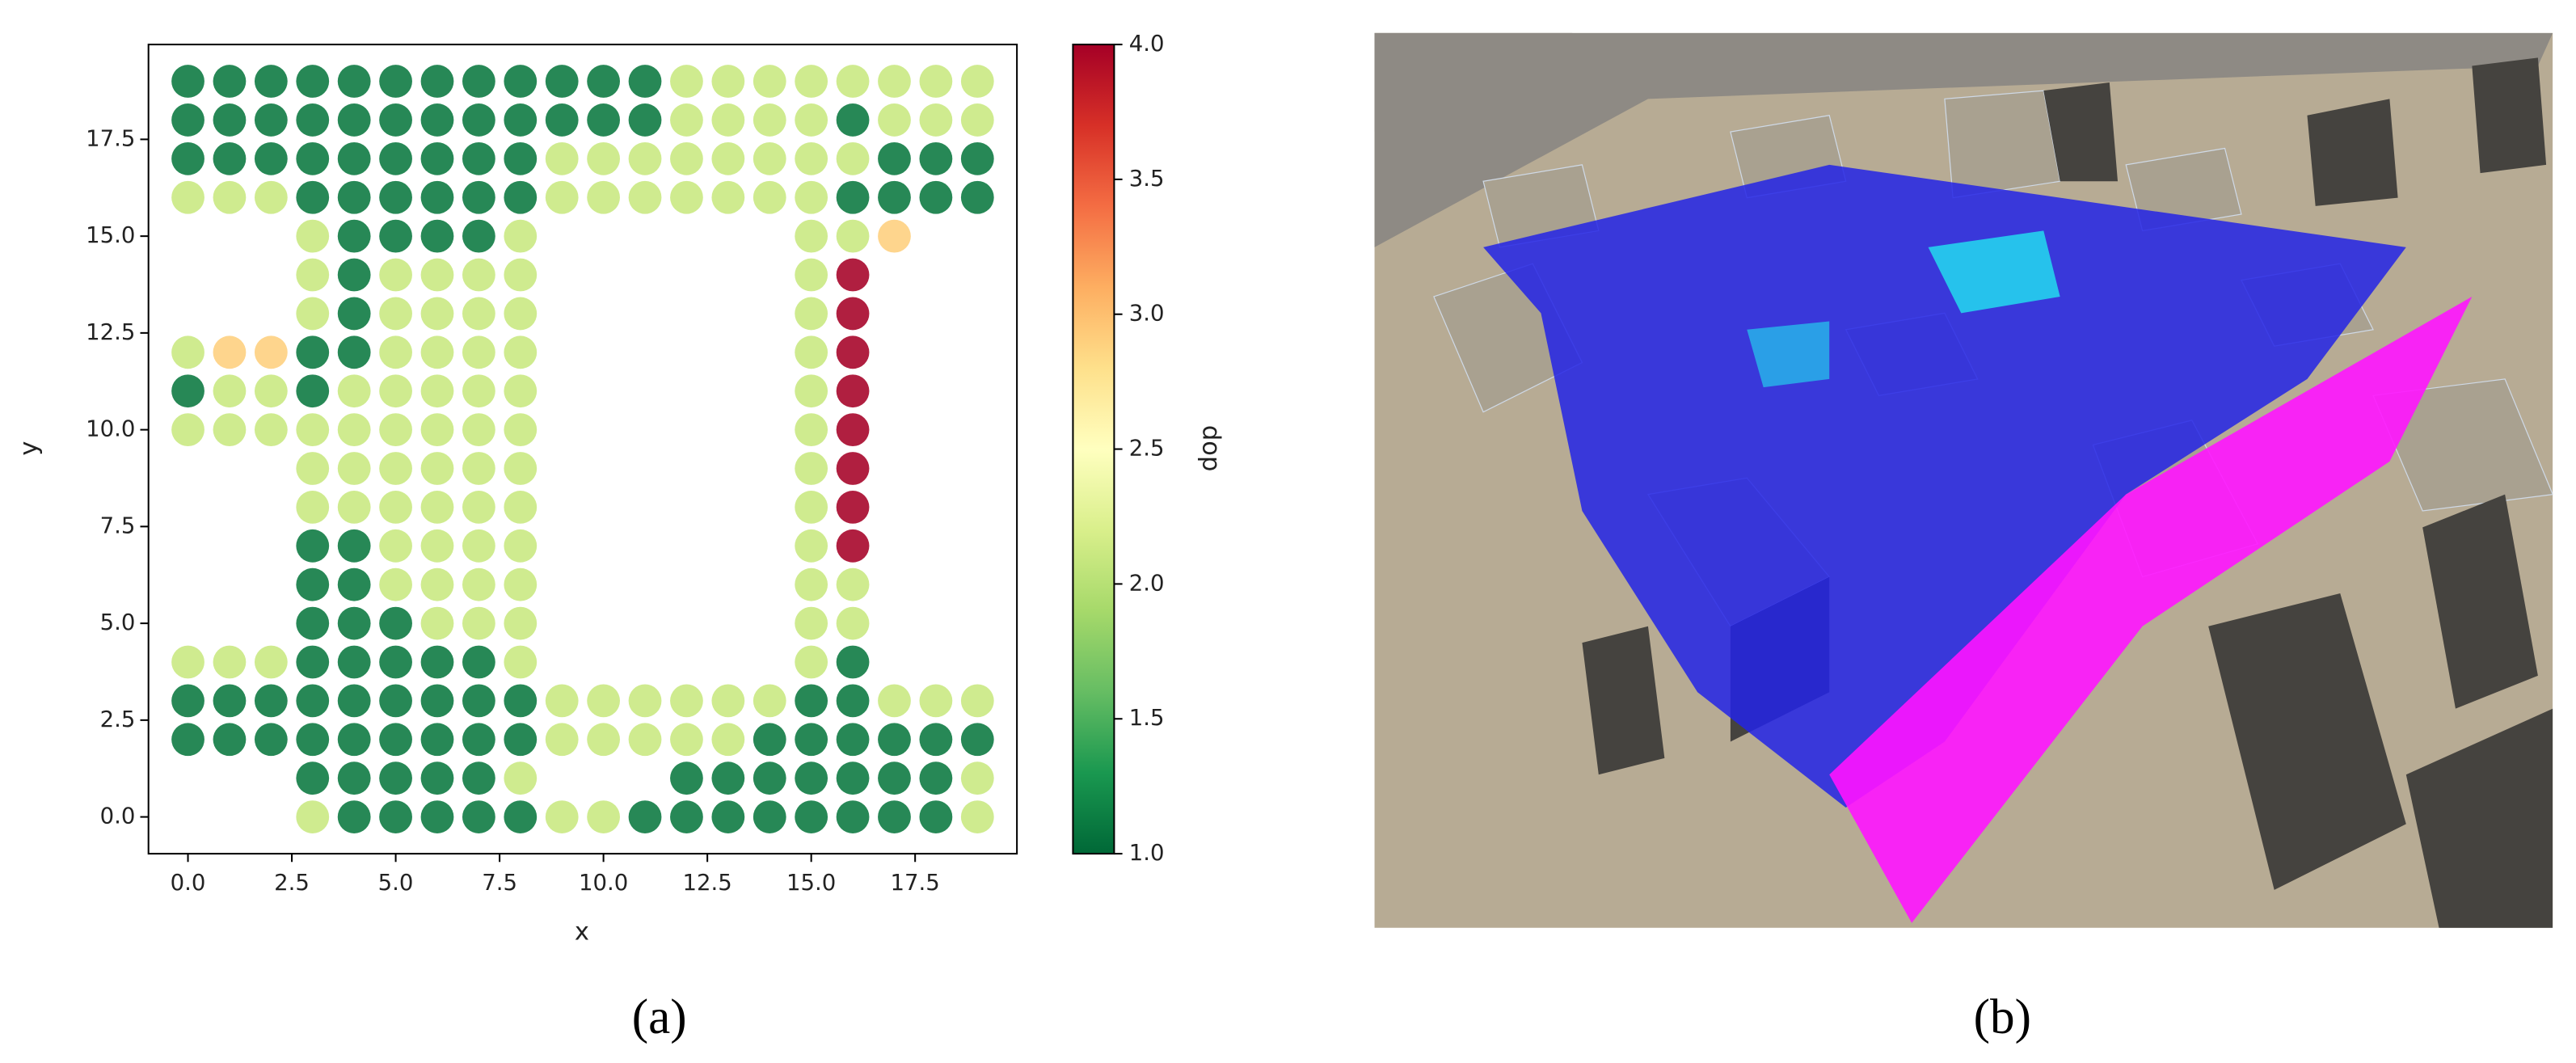  I want to click on y-tick-label: 15.0, so click(110, 235).